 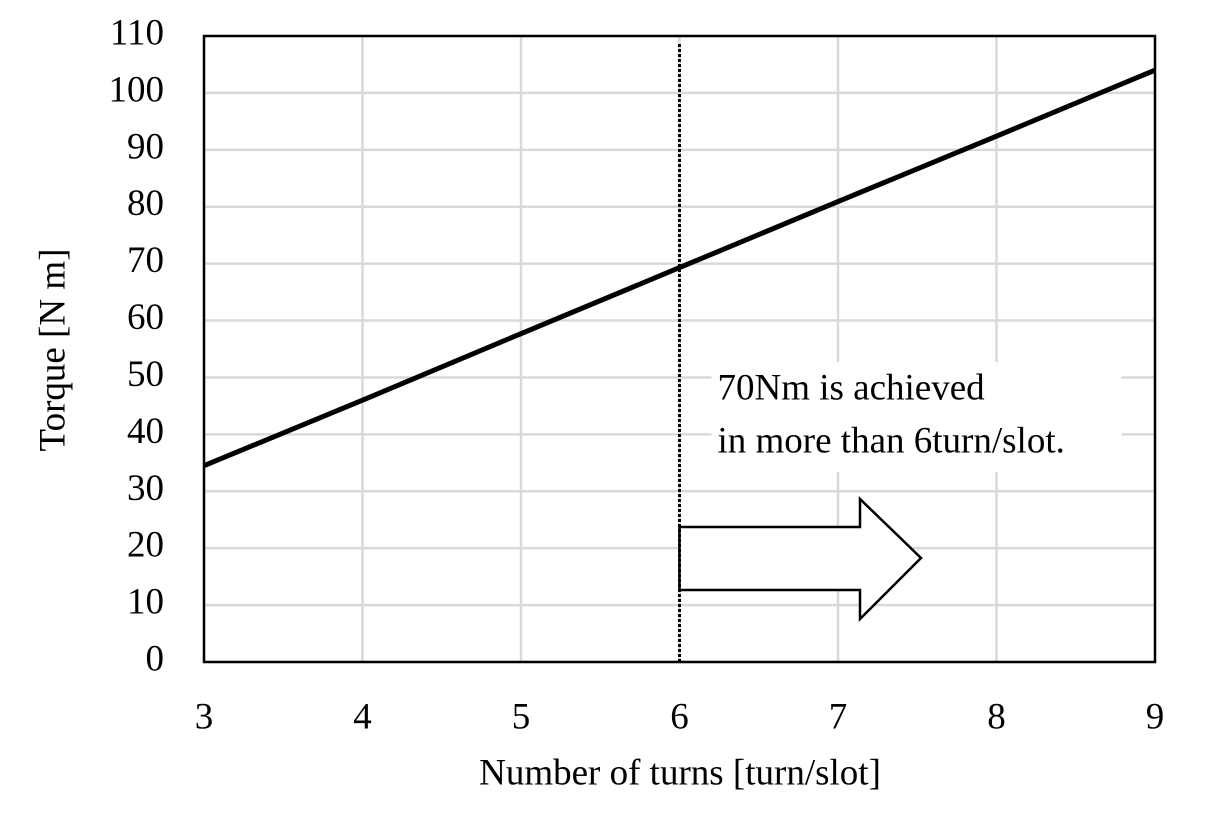 What do you see at coordinates (521, 716) in the screenshot?
I see `x-tick-label: 5` at bounding box center [521, 716].